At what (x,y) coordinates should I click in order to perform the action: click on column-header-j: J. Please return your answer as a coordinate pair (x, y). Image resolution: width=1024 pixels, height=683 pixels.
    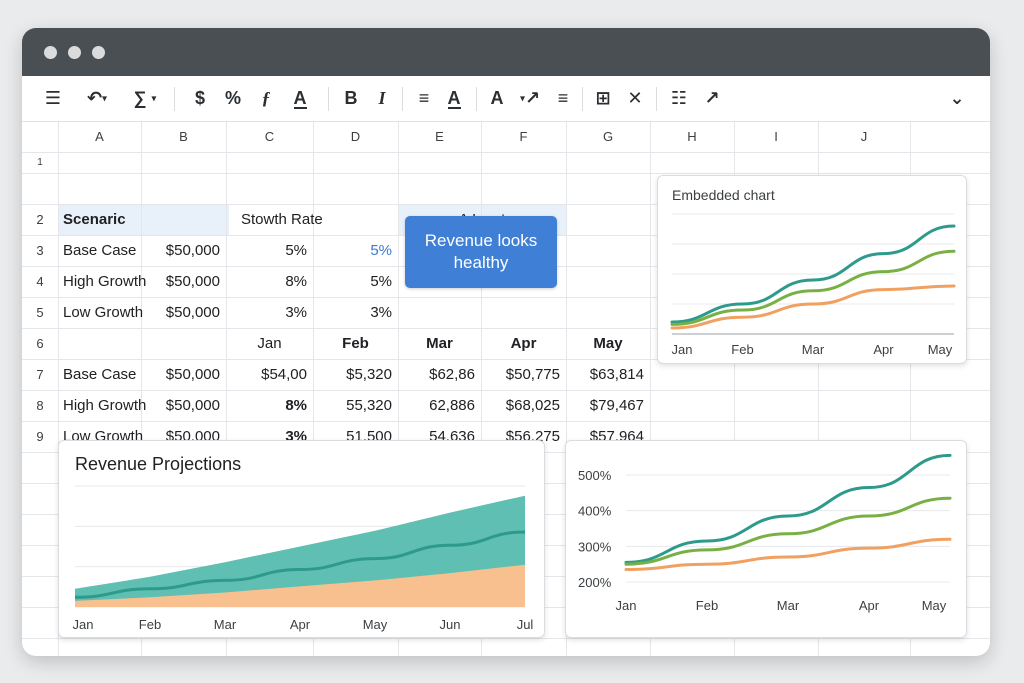
    Looking at the image, I should click on (864, 136).